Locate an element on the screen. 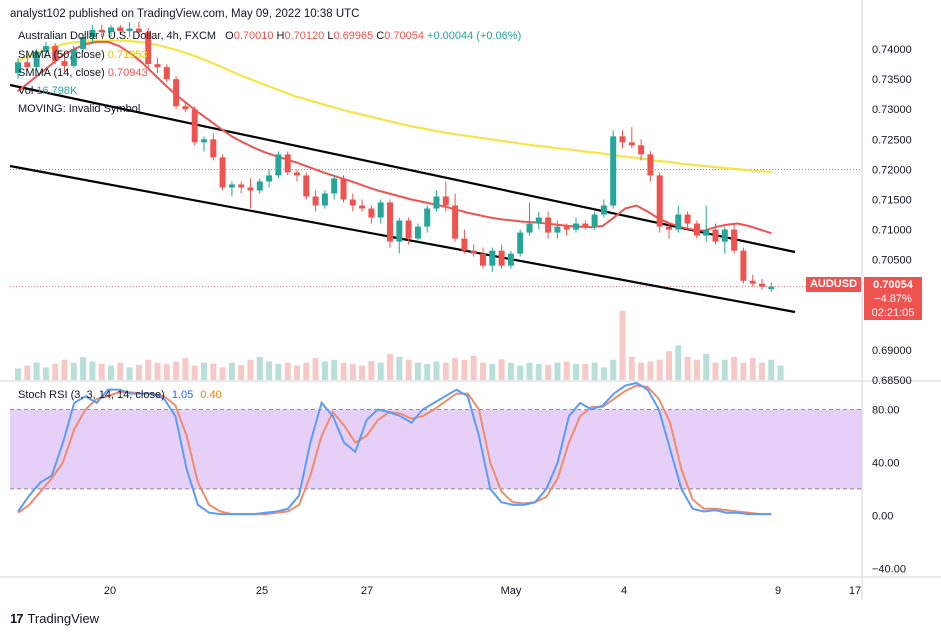 This screenshot has width=941, height=637. rsi-label: Stoch RSI (3, 3, 14, 14, close) is located at coordinates (91, 395).